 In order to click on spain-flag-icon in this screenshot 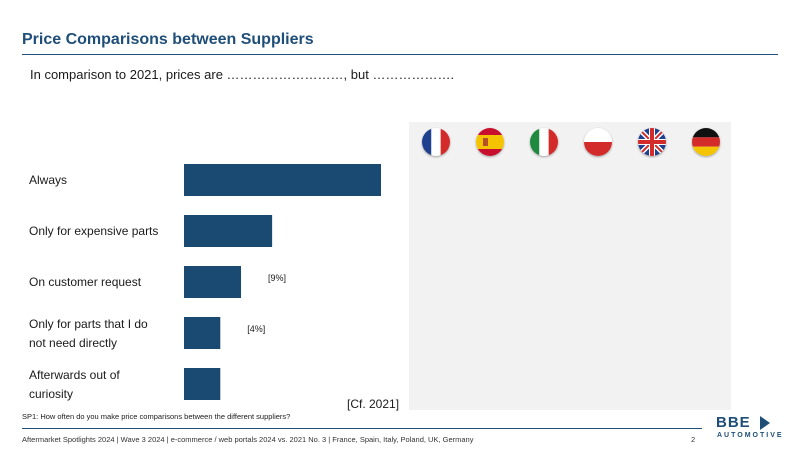, I will do `click(490, 142)`.